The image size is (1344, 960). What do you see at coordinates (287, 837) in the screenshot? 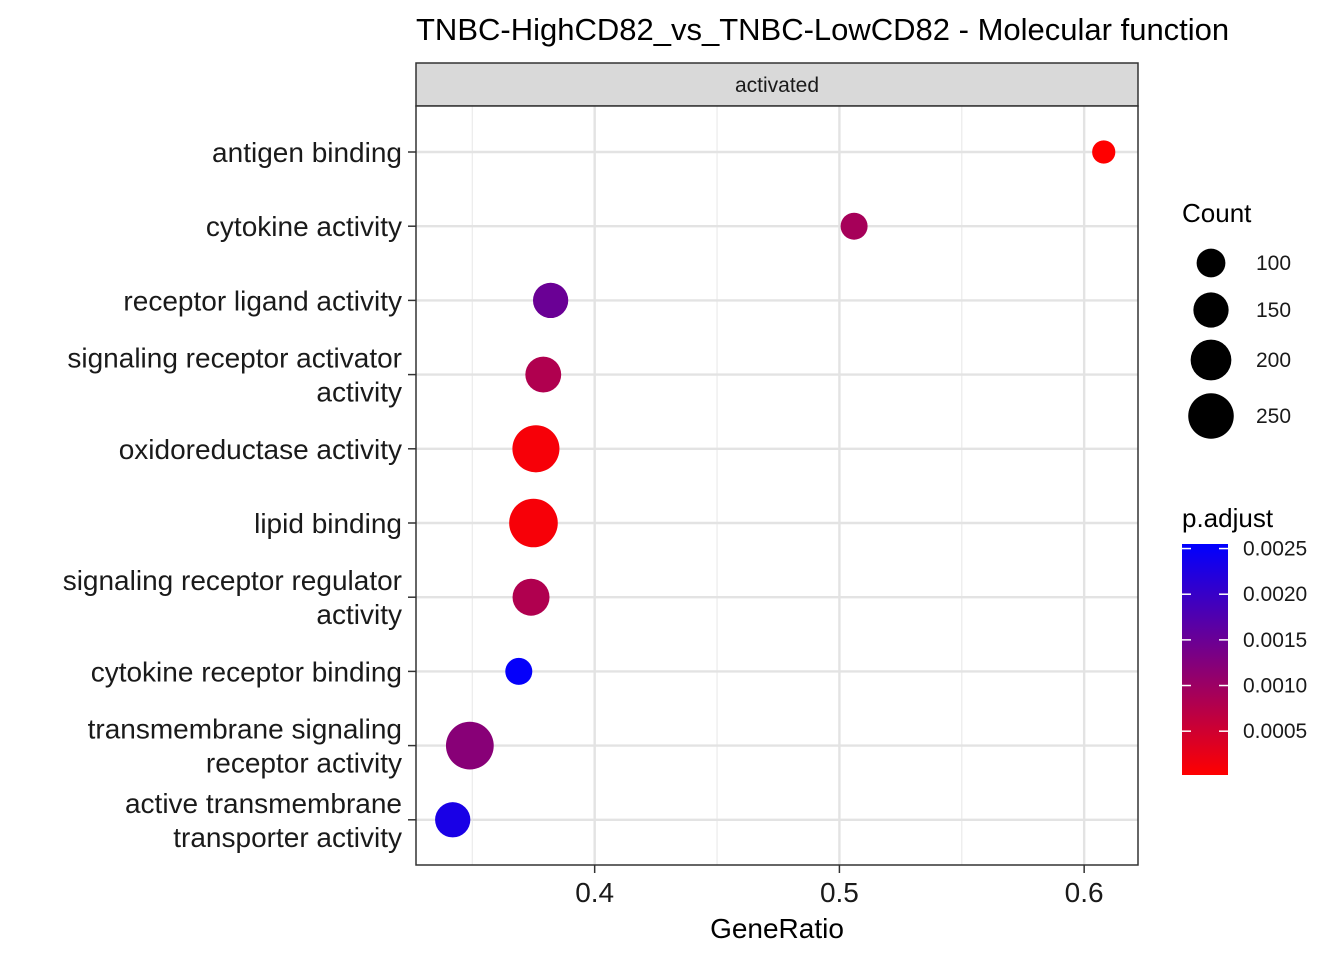
I see `y-tick-label: transporter activity` at bounding box center [287, 837].